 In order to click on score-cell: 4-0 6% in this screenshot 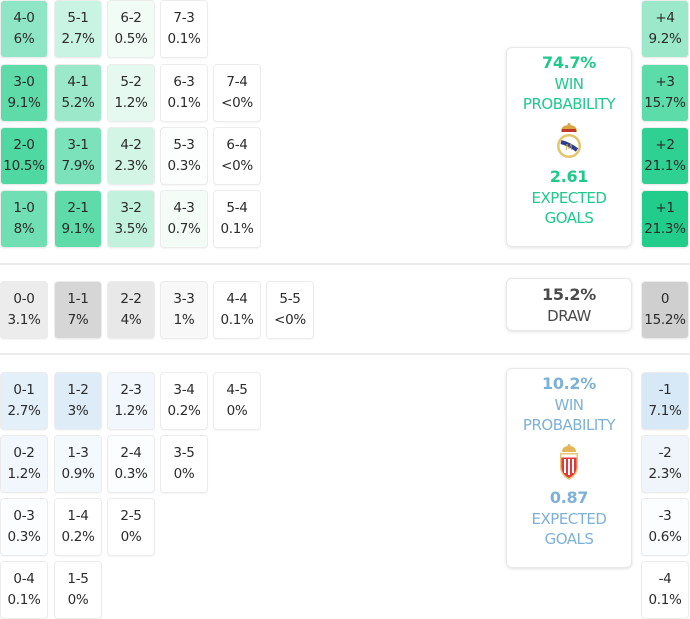, I will do `click(24, 29)`.